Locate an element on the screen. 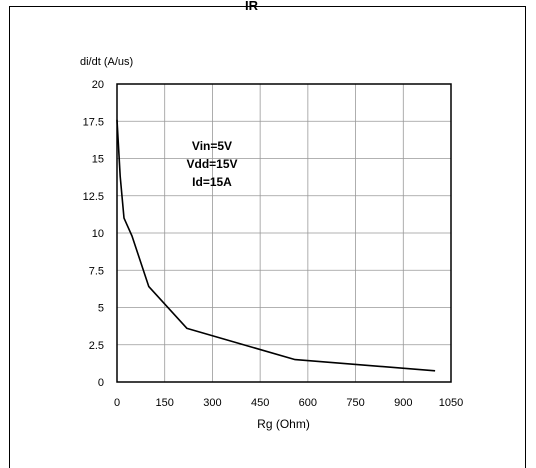 The width and height of the screenshot is (536, 468). x-axis-label: Rg (Ohm) is located at coordinates (283, 424).